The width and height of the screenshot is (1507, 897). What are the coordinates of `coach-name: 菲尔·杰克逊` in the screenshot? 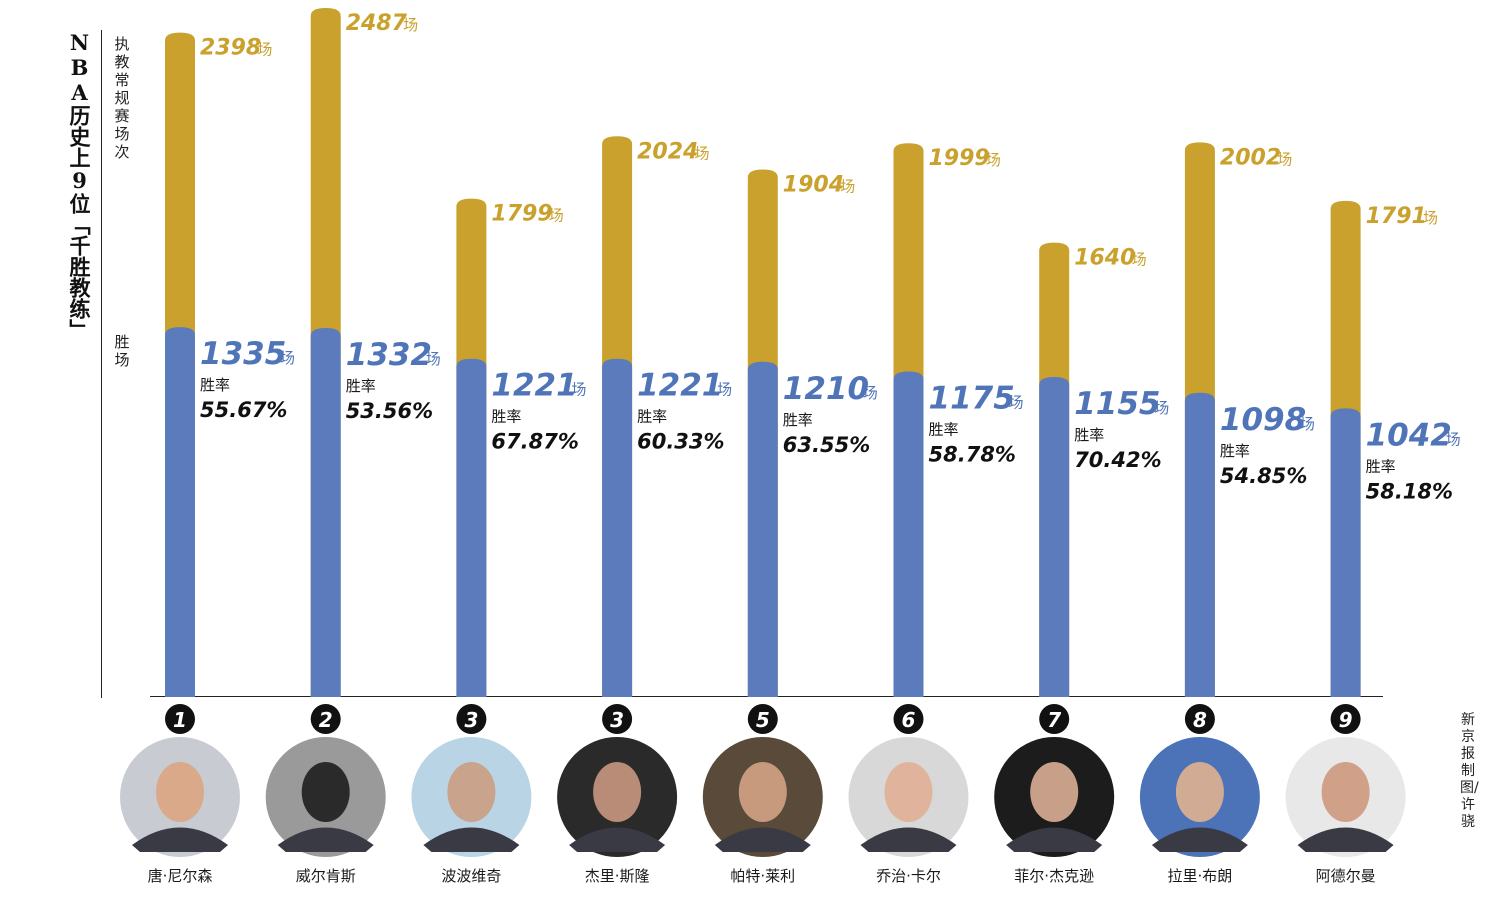 It's located at (1054, 876).